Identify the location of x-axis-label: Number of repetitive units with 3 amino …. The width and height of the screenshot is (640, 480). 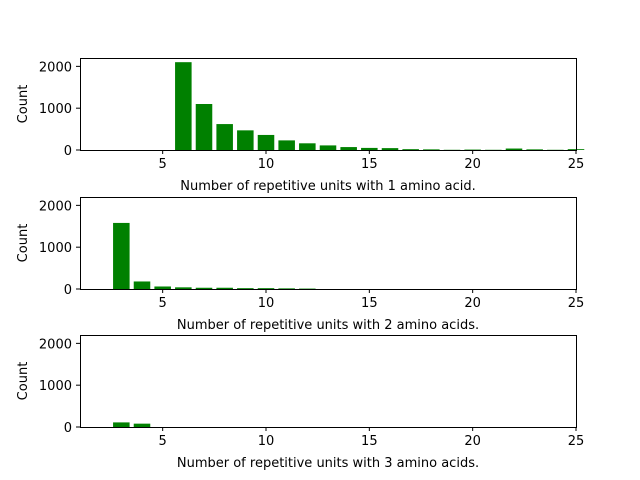
(328, 463).